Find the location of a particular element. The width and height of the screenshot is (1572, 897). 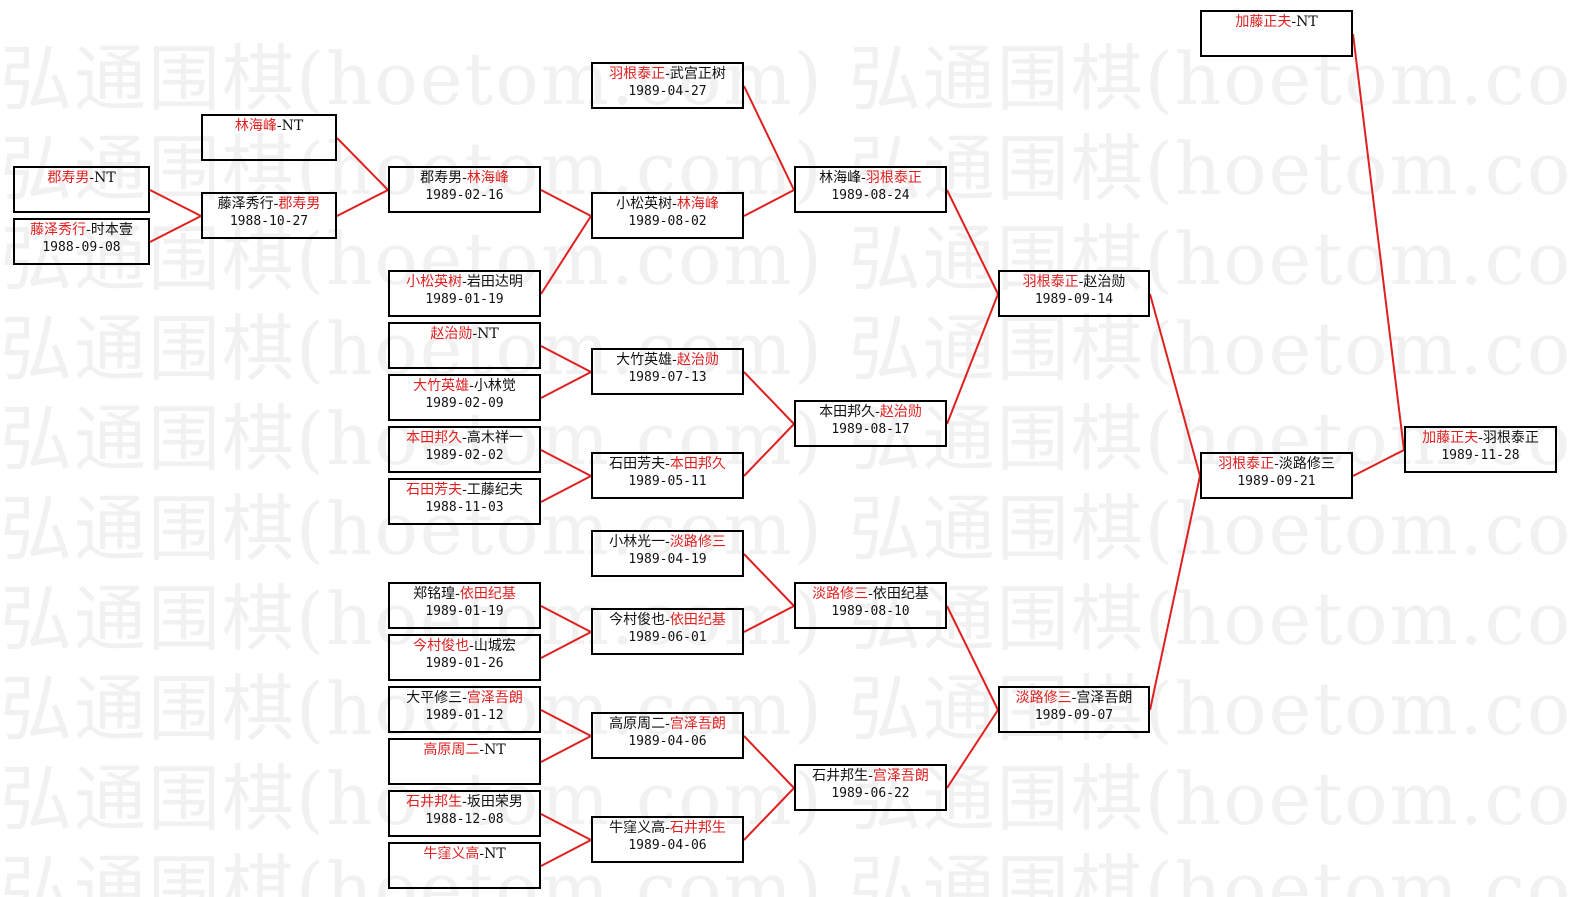

match-box-e2: 本田邦久-赵治勋 1989-08-17 is located at coordinates (870, 423).